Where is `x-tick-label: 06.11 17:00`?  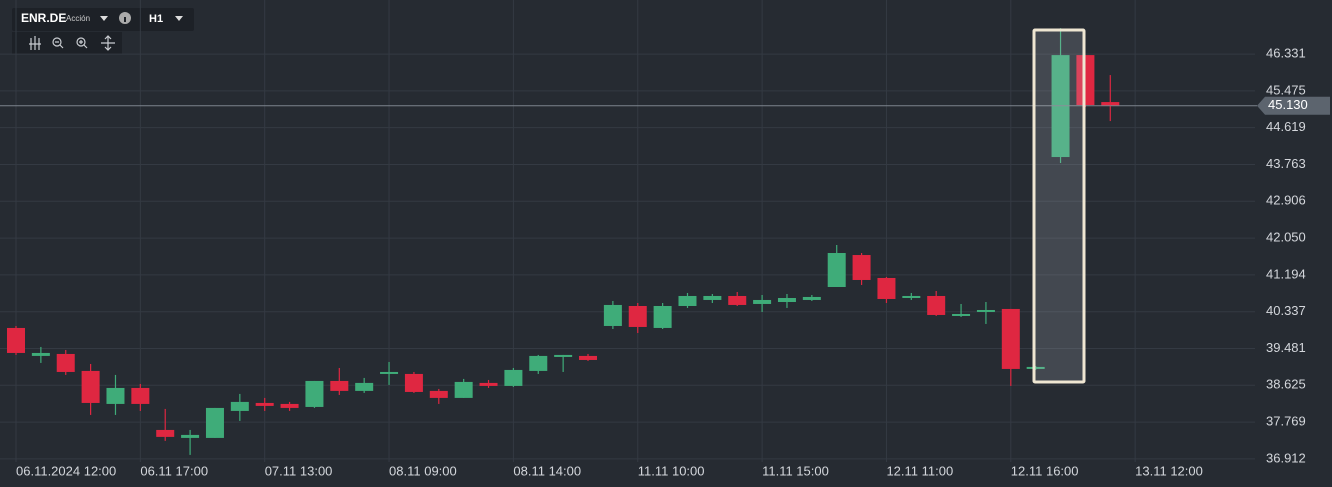 x-tick-label: 06.11 17:00 is located at coordinates (174, 470).